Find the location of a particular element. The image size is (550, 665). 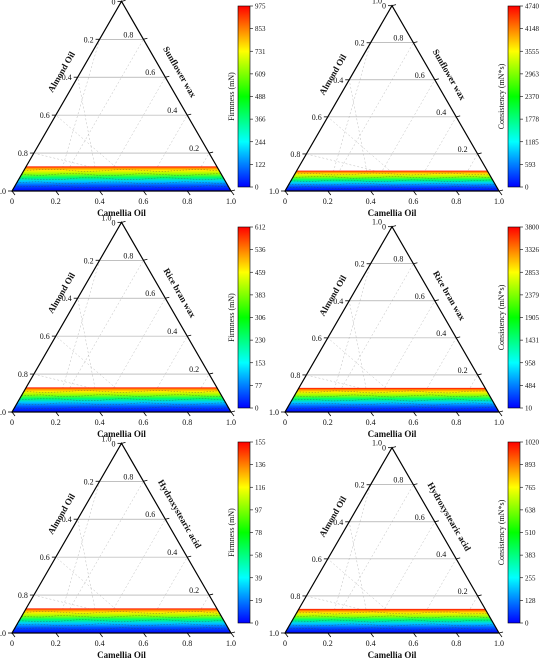

colorbar-tick-label: 255 is located at coordinates (530, 578).